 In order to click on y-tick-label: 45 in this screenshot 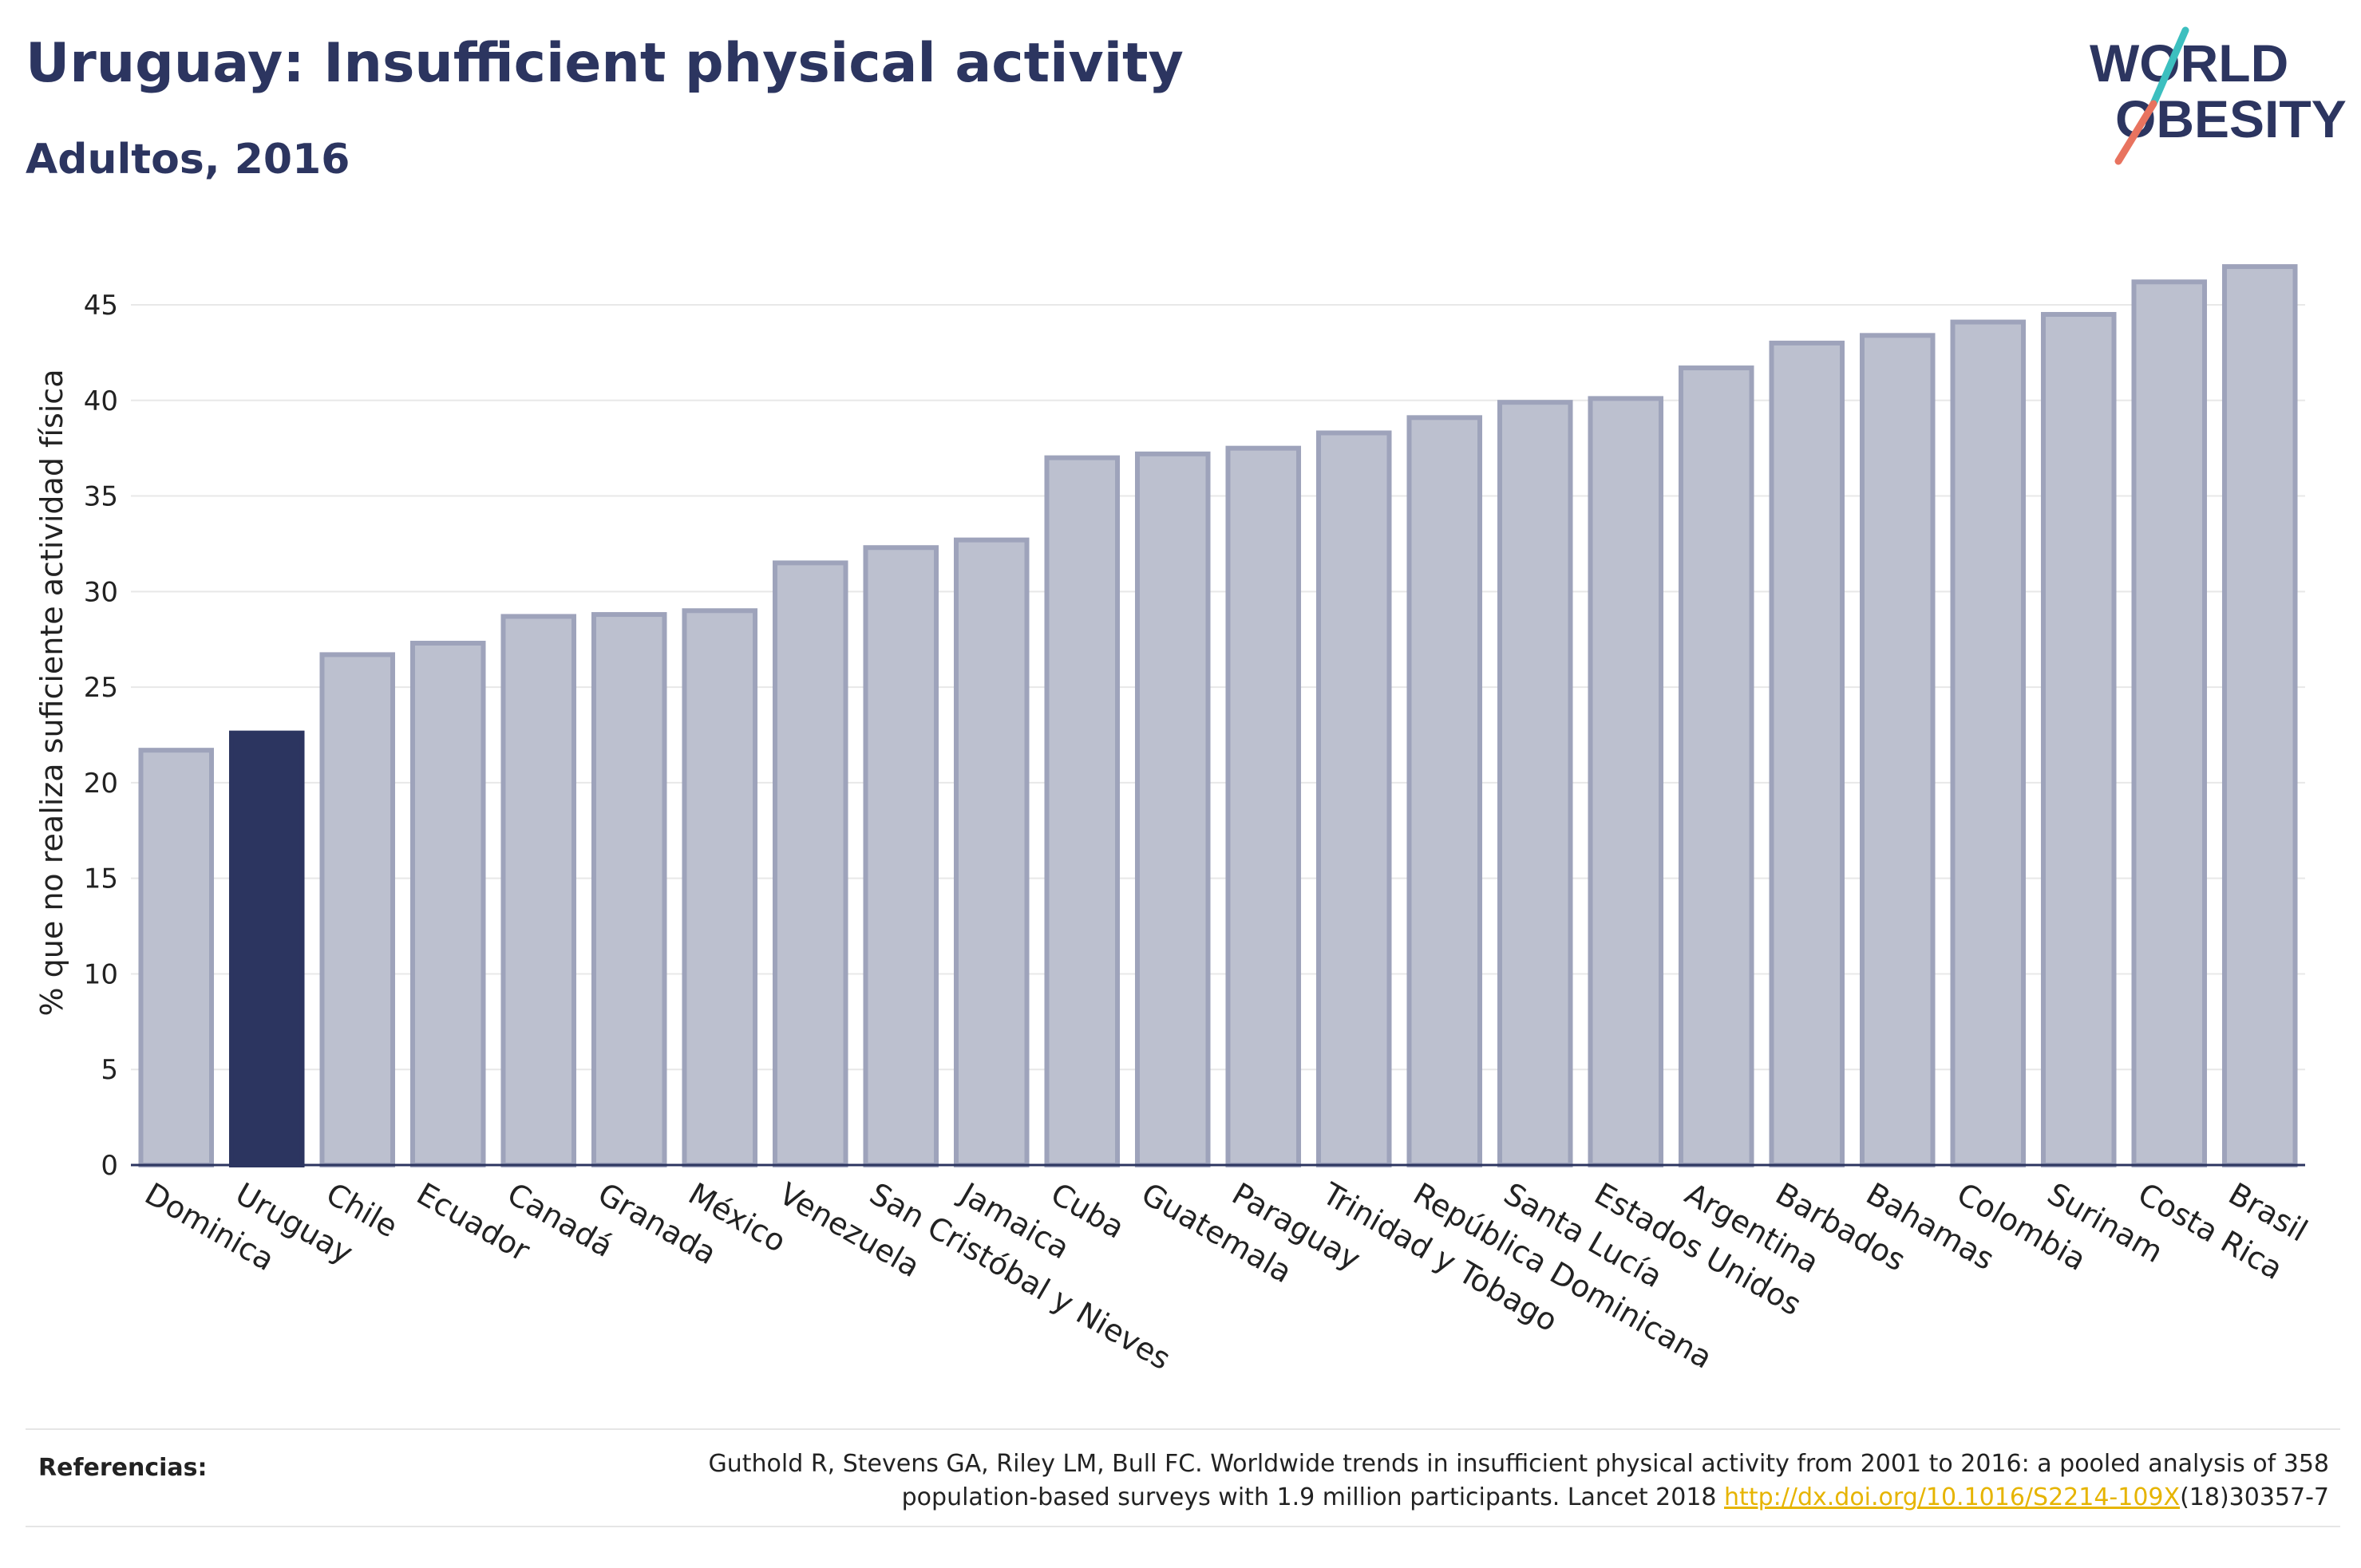, I will do `click(101, 306)`.